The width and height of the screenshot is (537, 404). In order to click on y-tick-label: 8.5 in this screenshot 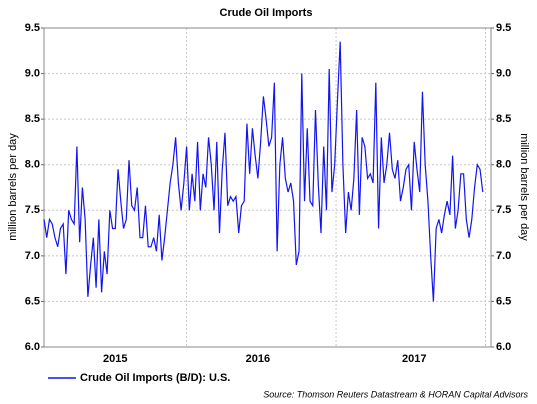, I will do `click(32, 119)`.